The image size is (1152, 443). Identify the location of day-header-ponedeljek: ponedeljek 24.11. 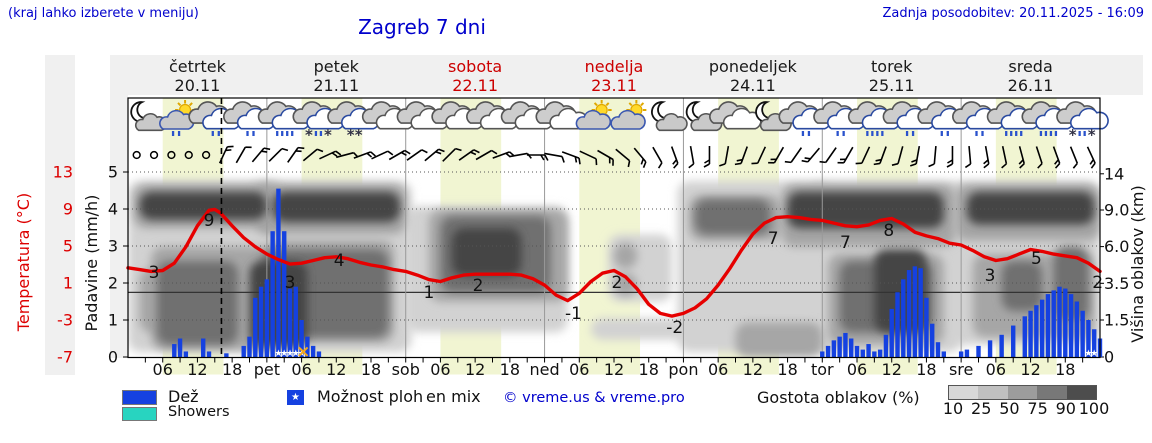
(752, 76).